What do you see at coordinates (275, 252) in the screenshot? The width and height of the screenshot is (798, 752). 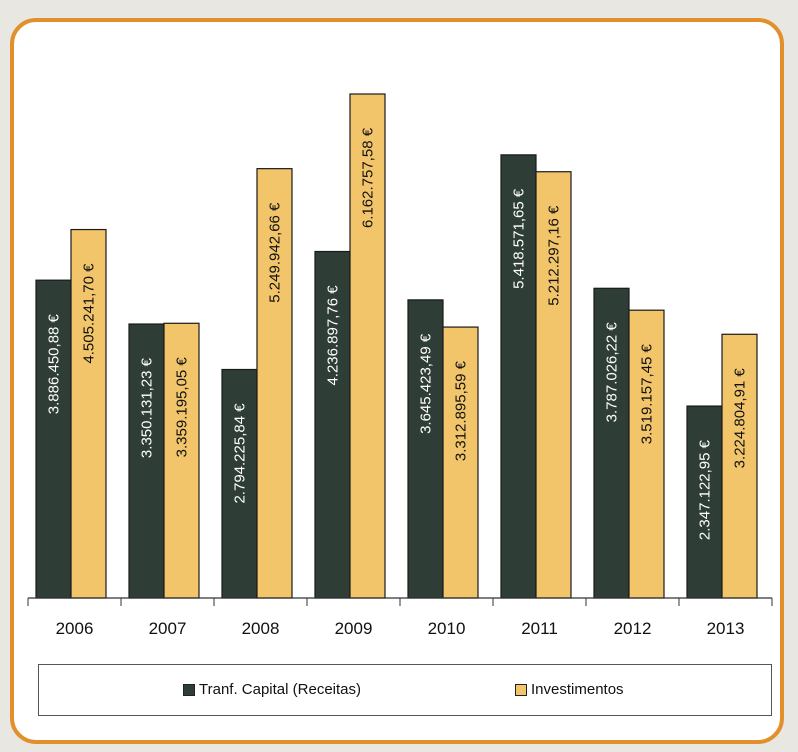 I see `data-label-investimentos-2008: 5.249.942,66 €` at bounding box center [275, 252].